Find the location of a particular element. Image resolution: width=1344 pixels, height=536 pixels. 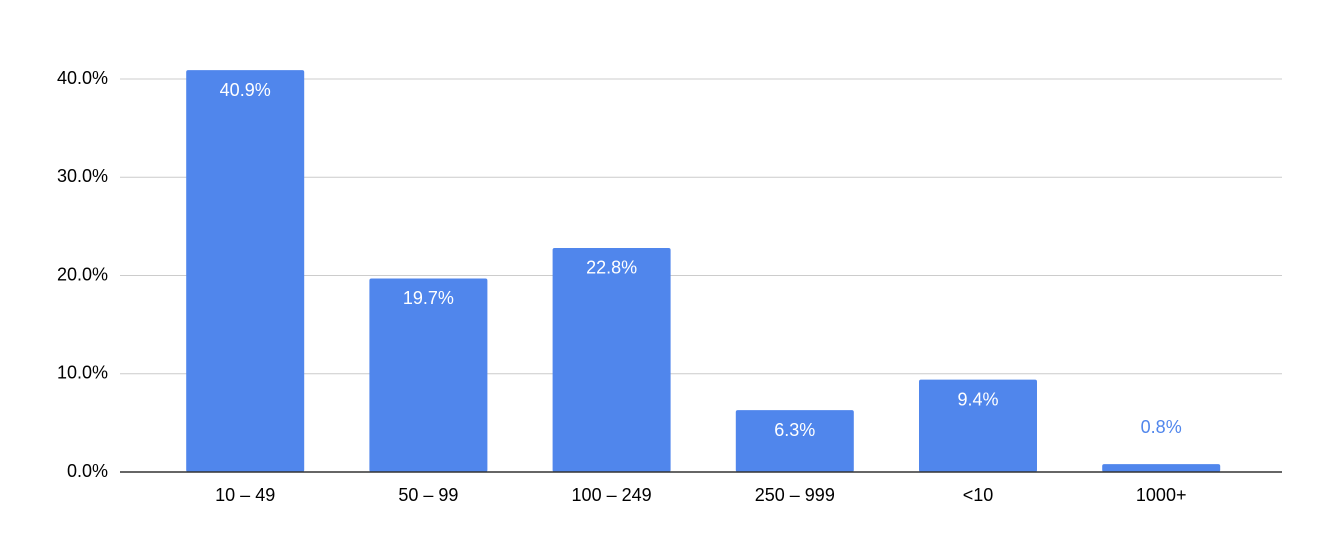

y-tick-label: 0.0% is located at coordinates (87, 471).